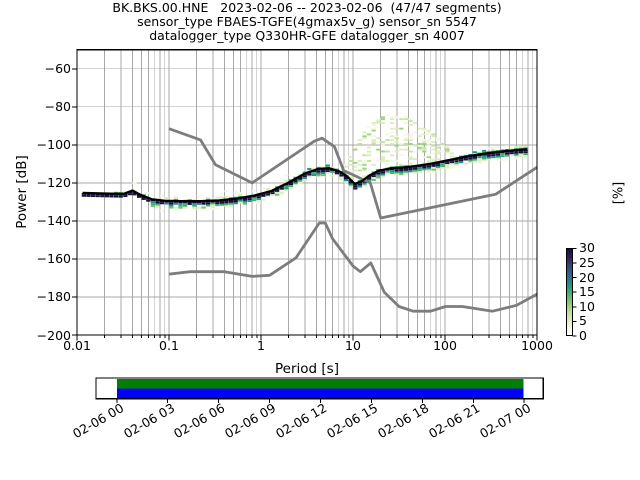 This screenshot has height=480, width=640. What do you see at coordinates (53, 183) in the screenshot?
I see `y-tick-label: −120` at bounding box center [53, 183].